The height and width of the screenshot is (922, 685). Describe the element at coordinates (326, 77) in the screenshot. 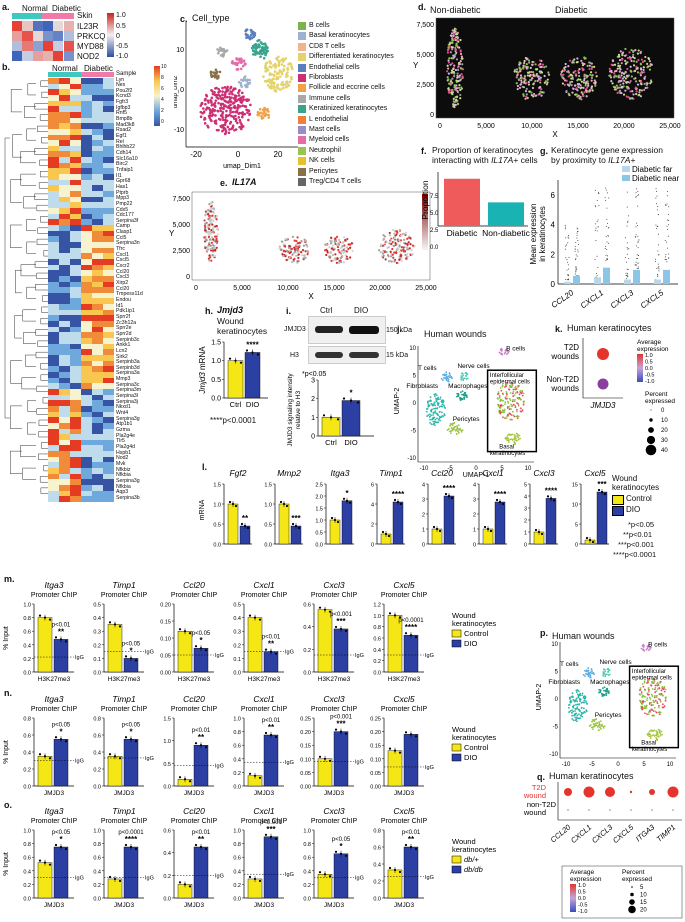

I see `legend-label: Fibroblasts` at that location.